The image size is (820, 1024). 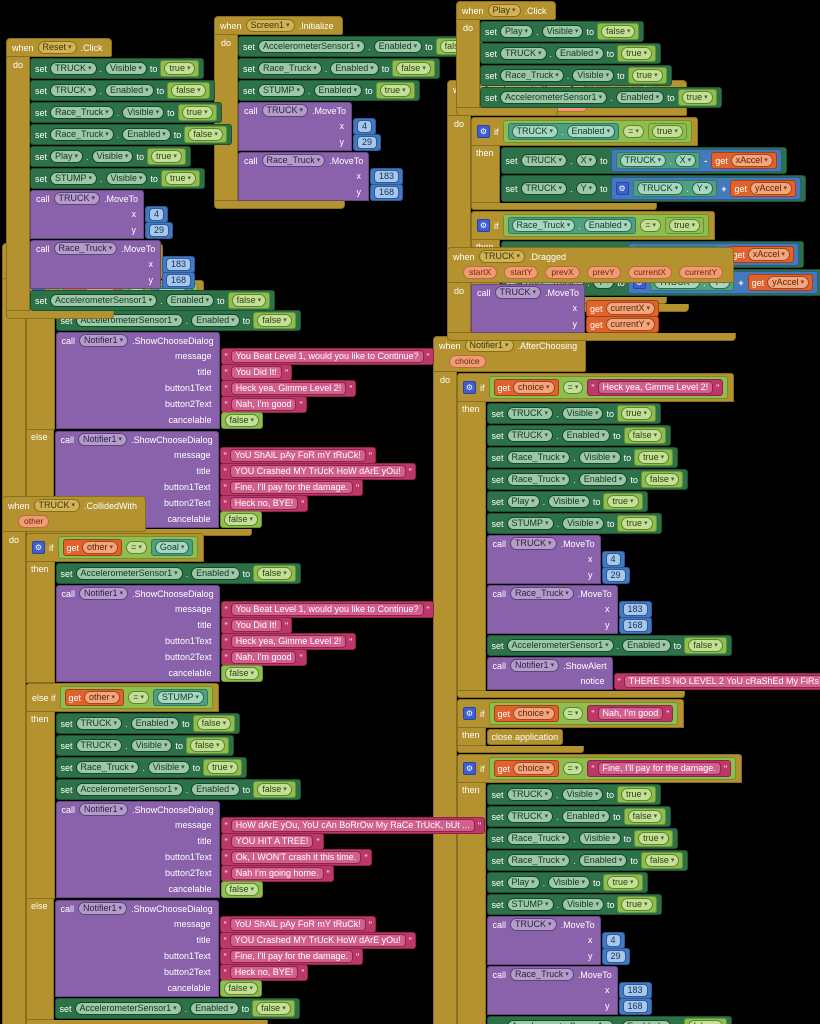 I want to click on number-value: 4, so click(x=157, y=214).